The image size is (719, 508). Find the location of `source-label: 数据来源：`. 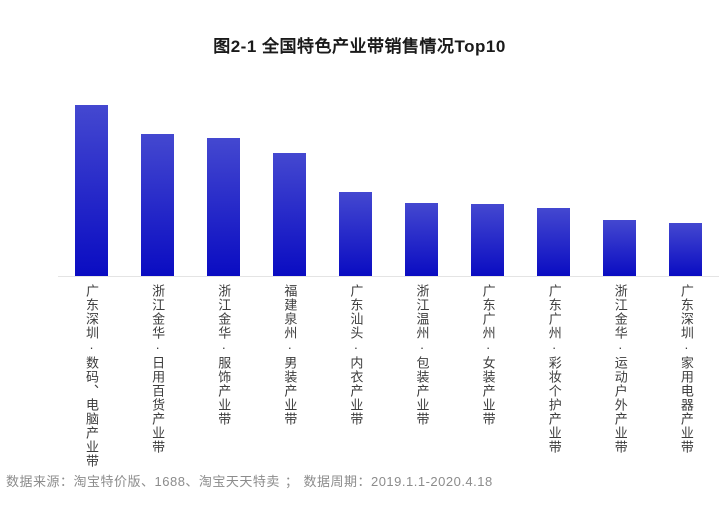

source-label: 数据来源： is located at coordinates (40, 481).